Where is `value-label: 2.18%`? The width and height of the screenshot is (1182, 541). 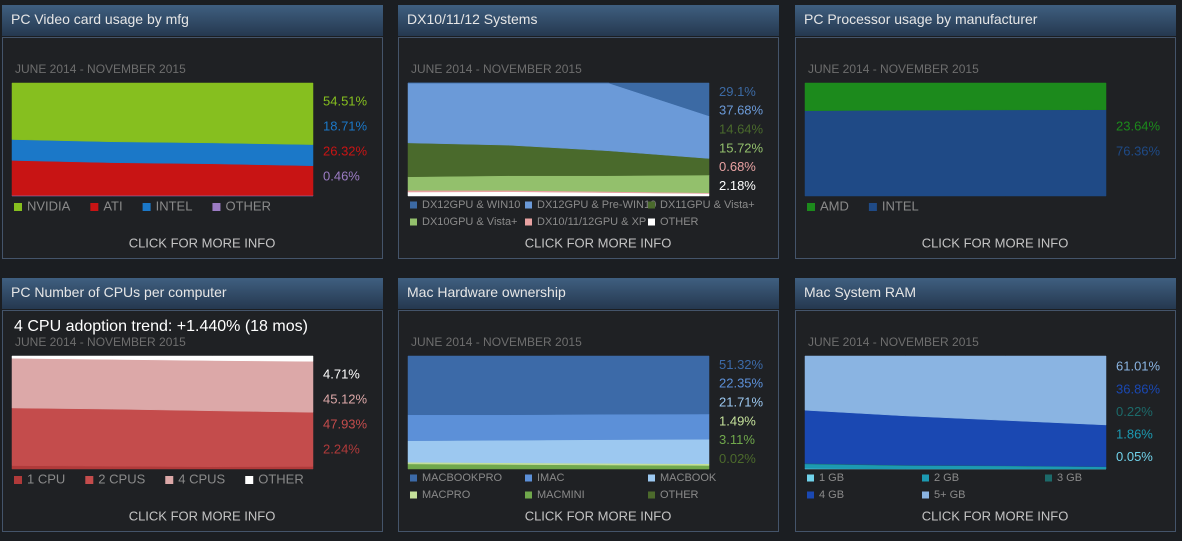 value-label: 2.18% is located at coordinates (737, 185).